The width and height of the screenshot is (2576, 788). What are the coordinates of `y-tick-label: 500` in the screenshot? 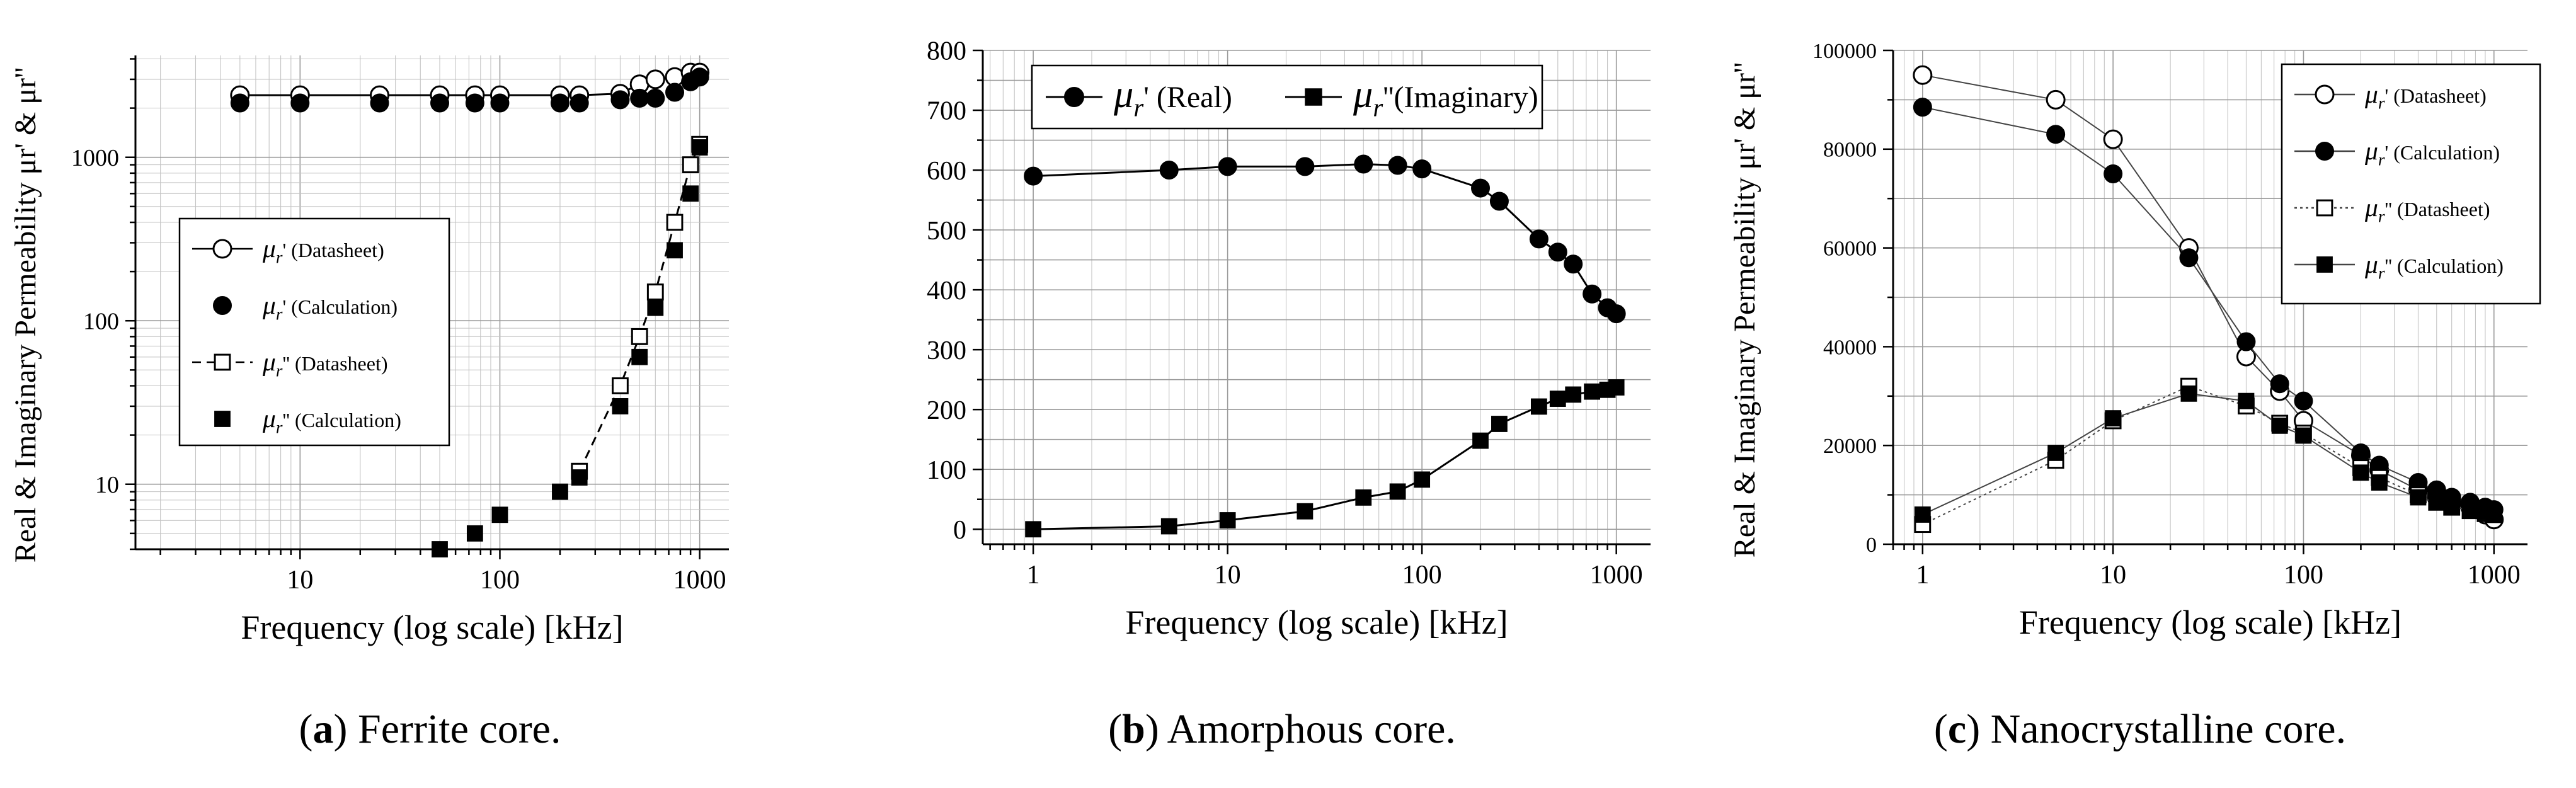 It's located at (946, 231).